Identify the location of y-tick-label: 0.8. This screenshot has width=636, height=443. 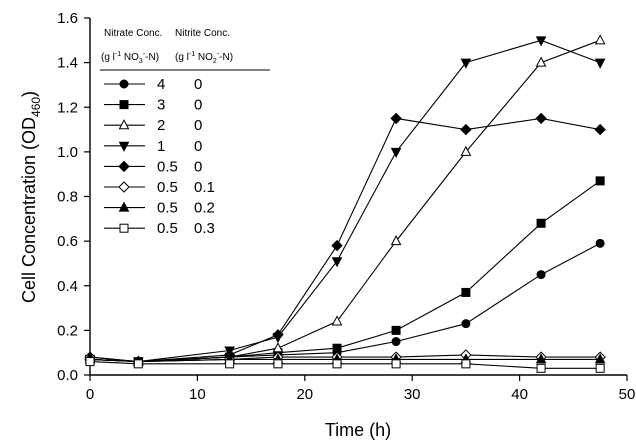
(67, 197).